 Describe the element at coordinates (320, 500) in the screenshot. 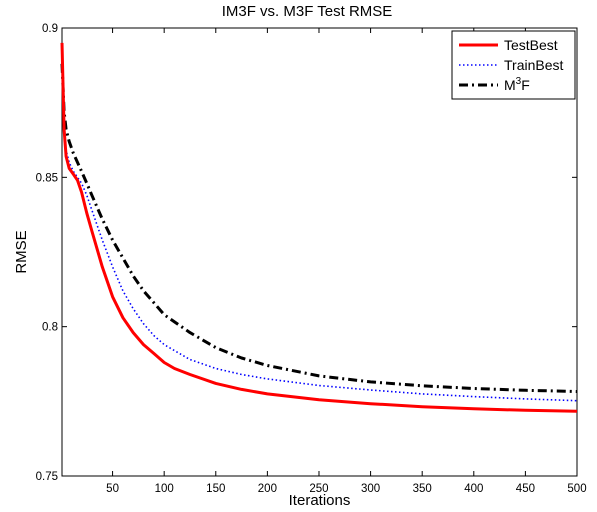

I see `x-axis-label: Iterations` at that location.